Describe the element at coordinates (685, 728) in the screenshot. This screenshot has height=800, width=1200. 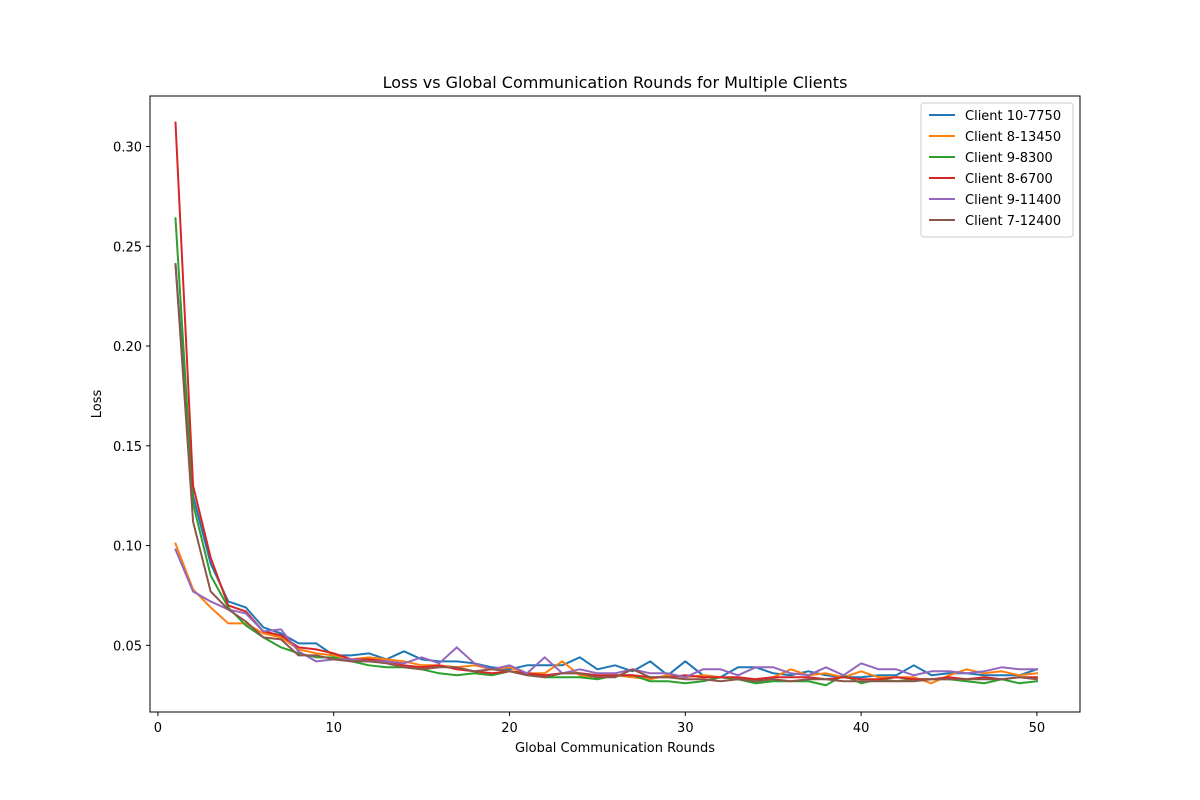
I see `x-tick-label: 30` at that location.